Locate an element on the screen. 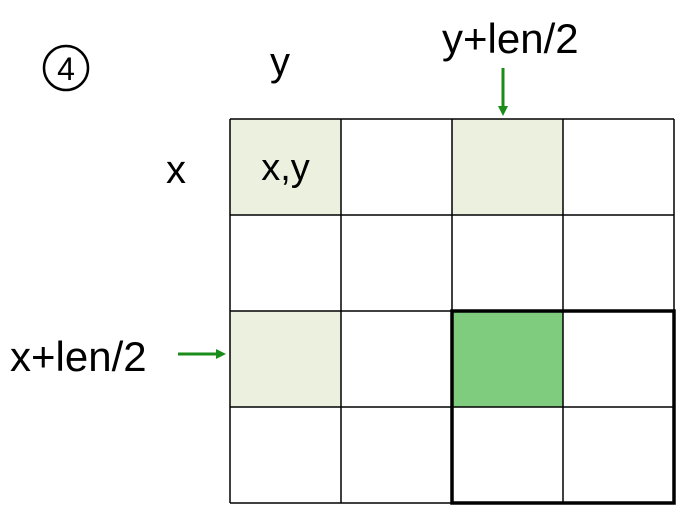 The height and width of the screenshot is (531, 699). bold-quadrant-outline is located at coordinates (563, 407).